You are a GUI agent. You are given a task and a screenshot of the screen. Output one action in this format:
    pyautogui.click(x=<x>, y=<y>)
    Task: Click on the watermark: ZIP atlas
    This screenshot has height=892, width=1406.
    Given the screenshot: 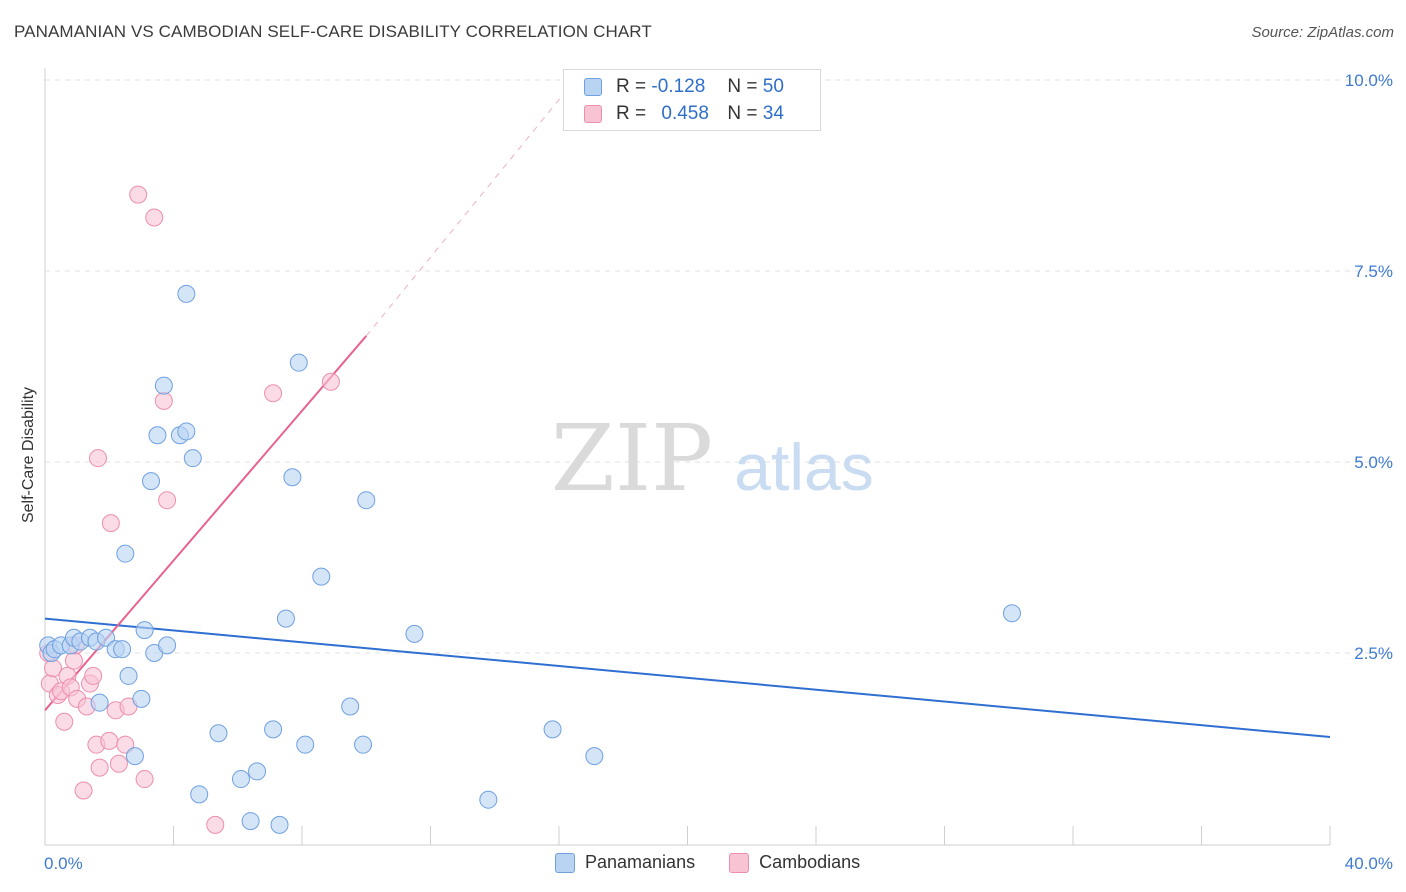 What is the action you would take?
    pyautogui.click(x=712, y=458)
    